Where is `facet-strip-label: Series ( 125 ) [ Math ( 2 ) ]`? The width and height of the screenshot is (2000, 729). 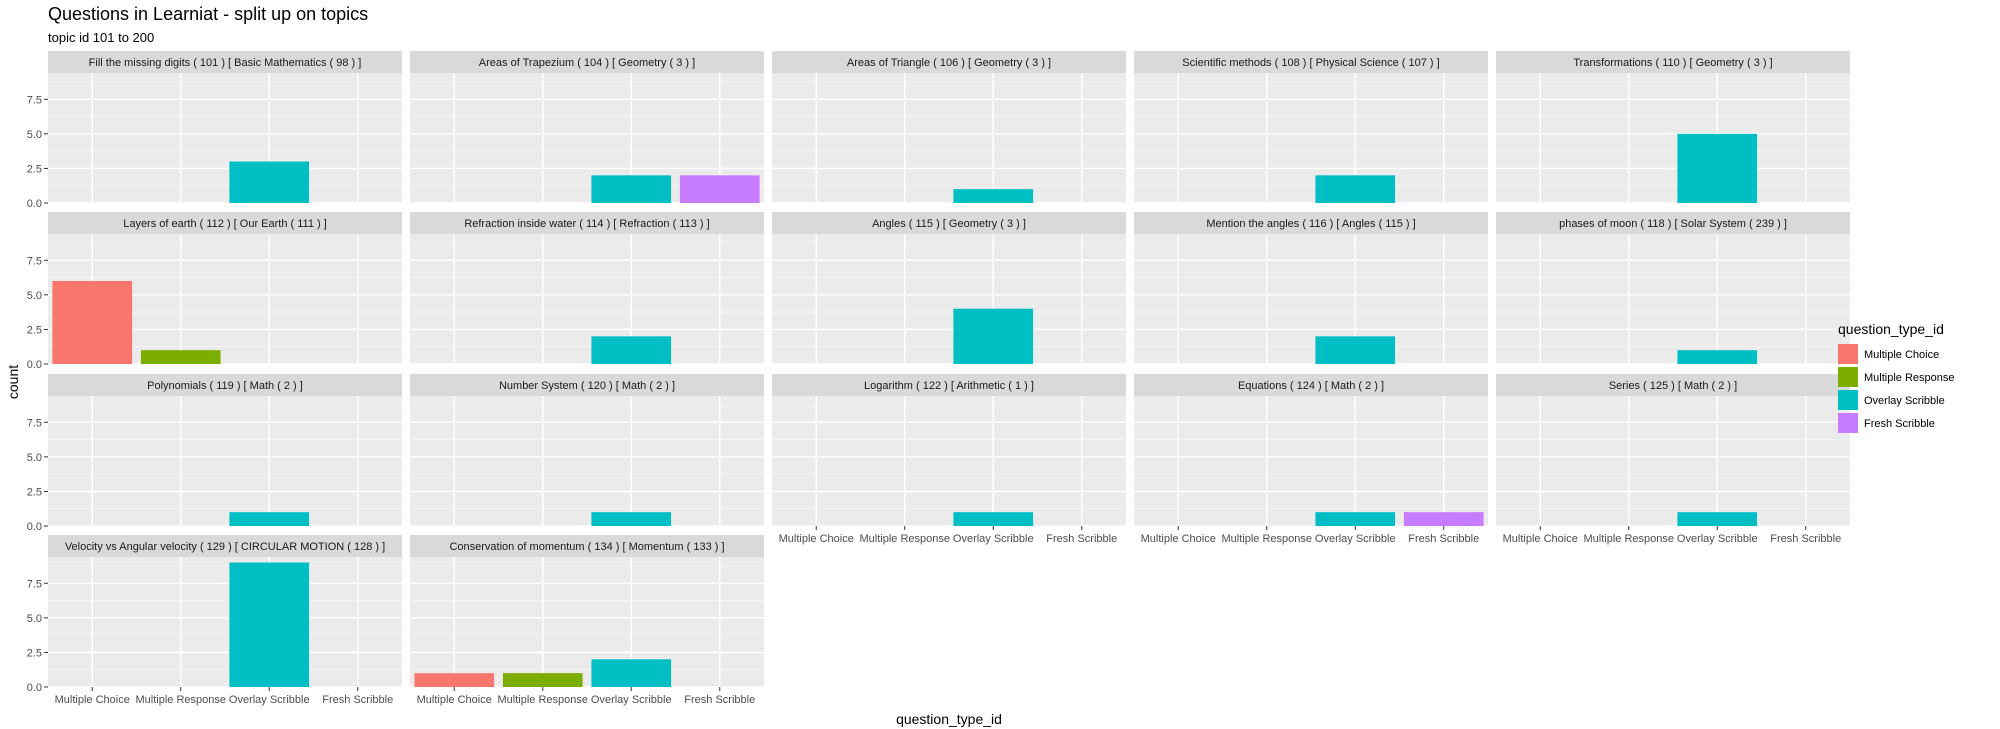
facet-strip-label: Series ( 125 ) [ Math ( 2 ) ] is located at coordinates (1673, 386).